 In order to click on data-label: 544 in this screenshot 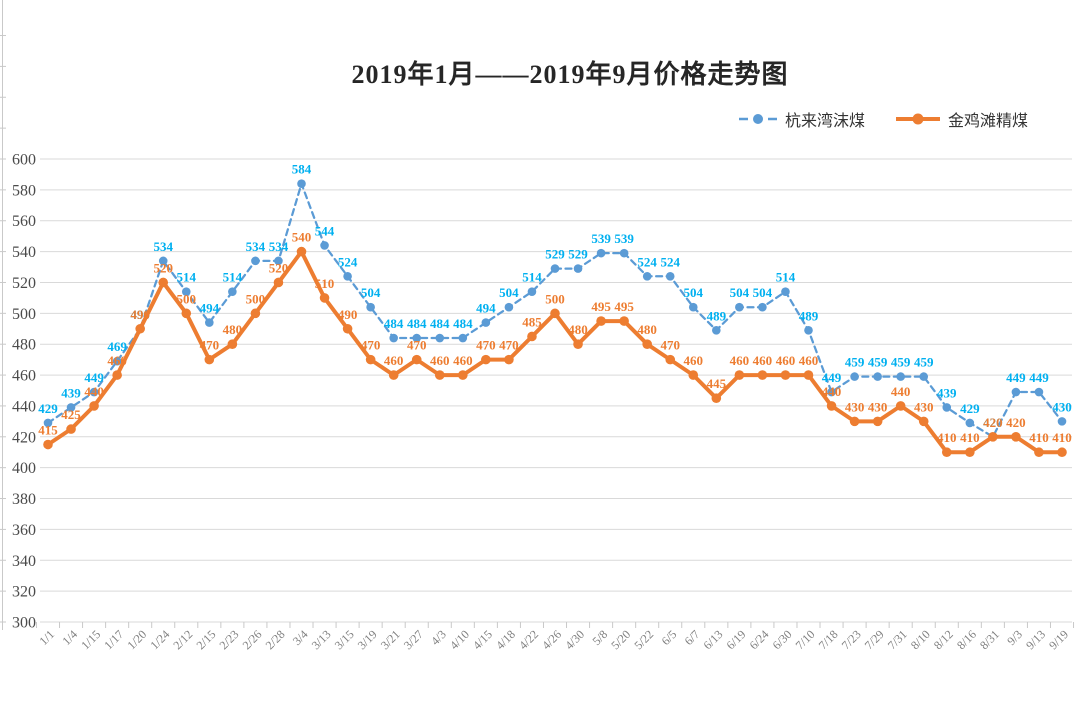, I will do `click(325, 230)`.